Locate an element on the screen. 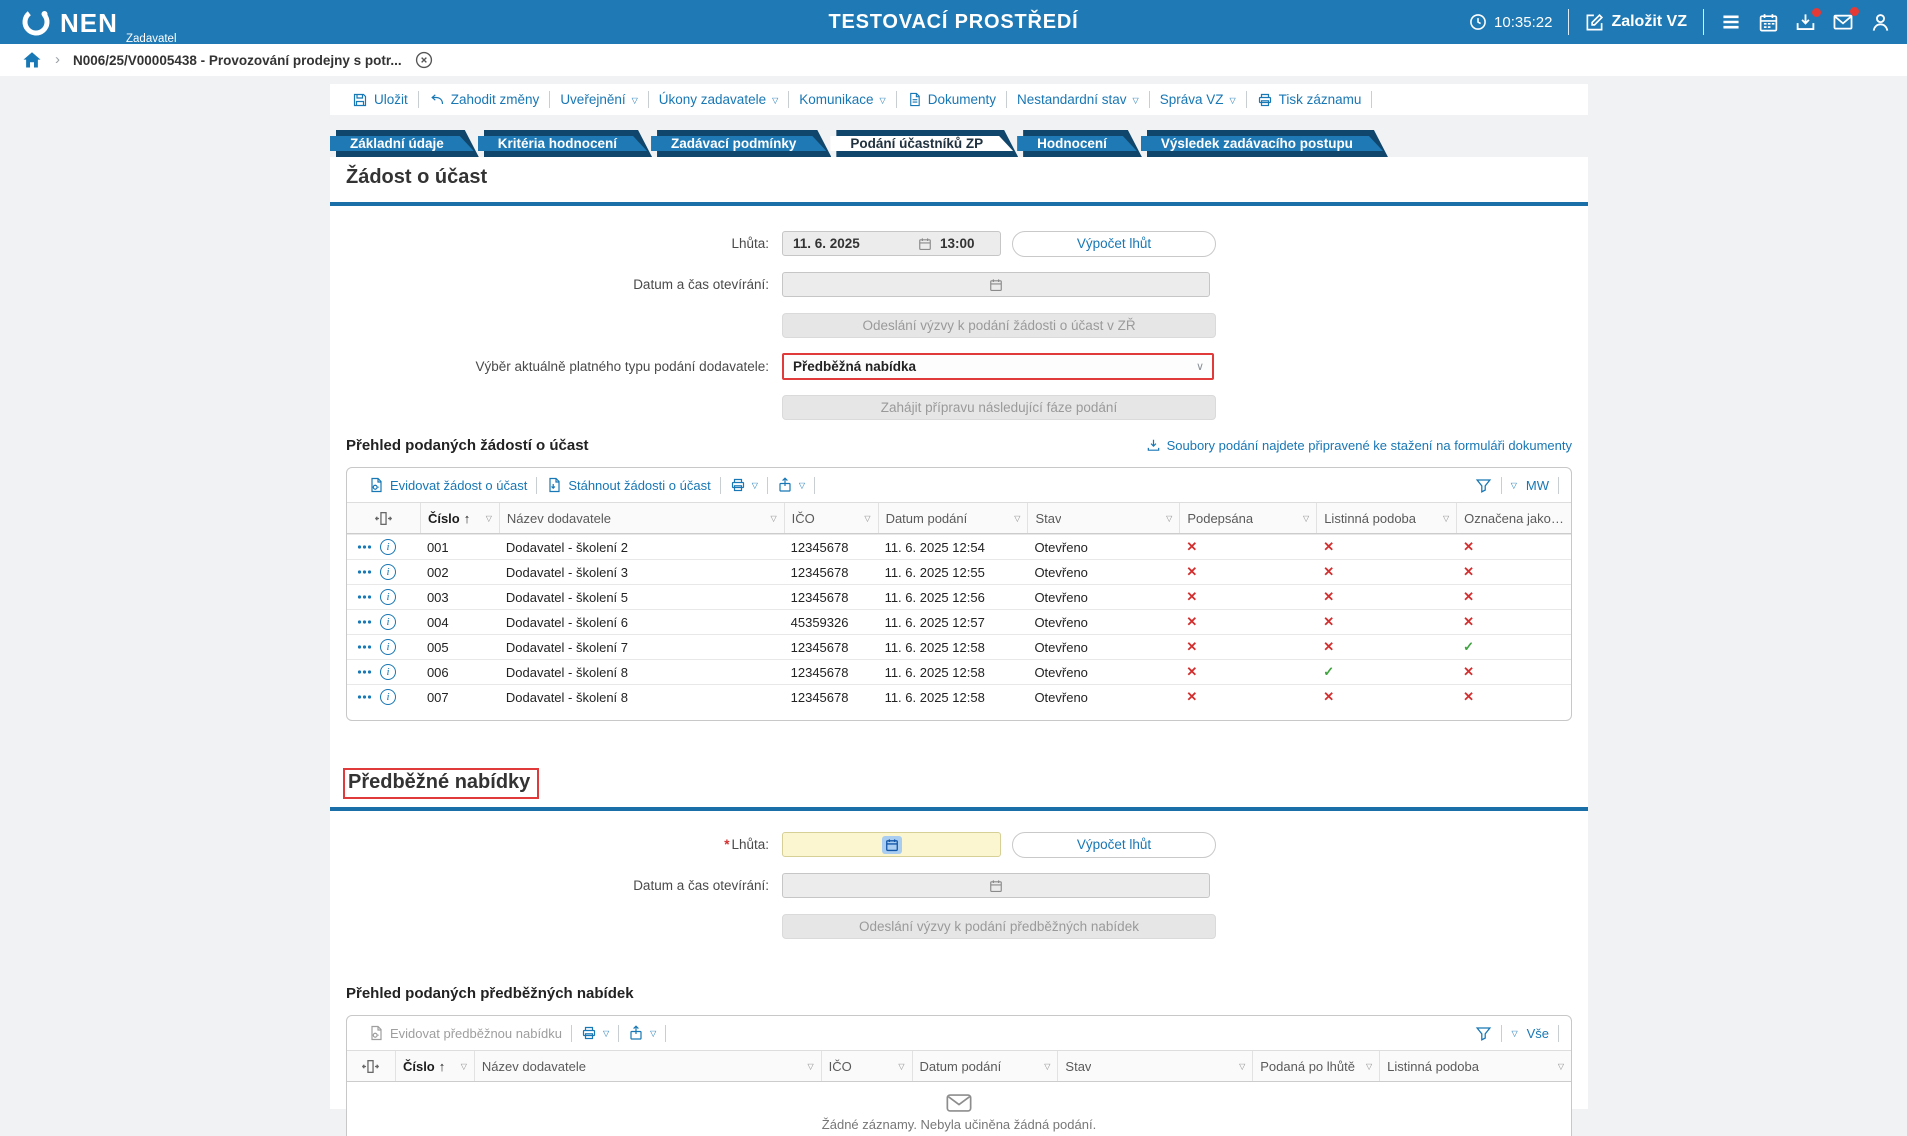 This screenshot has width=1907, height=1136. column-header-podepsana: Podepsána ▽ is located at coordinates (1247, 518).